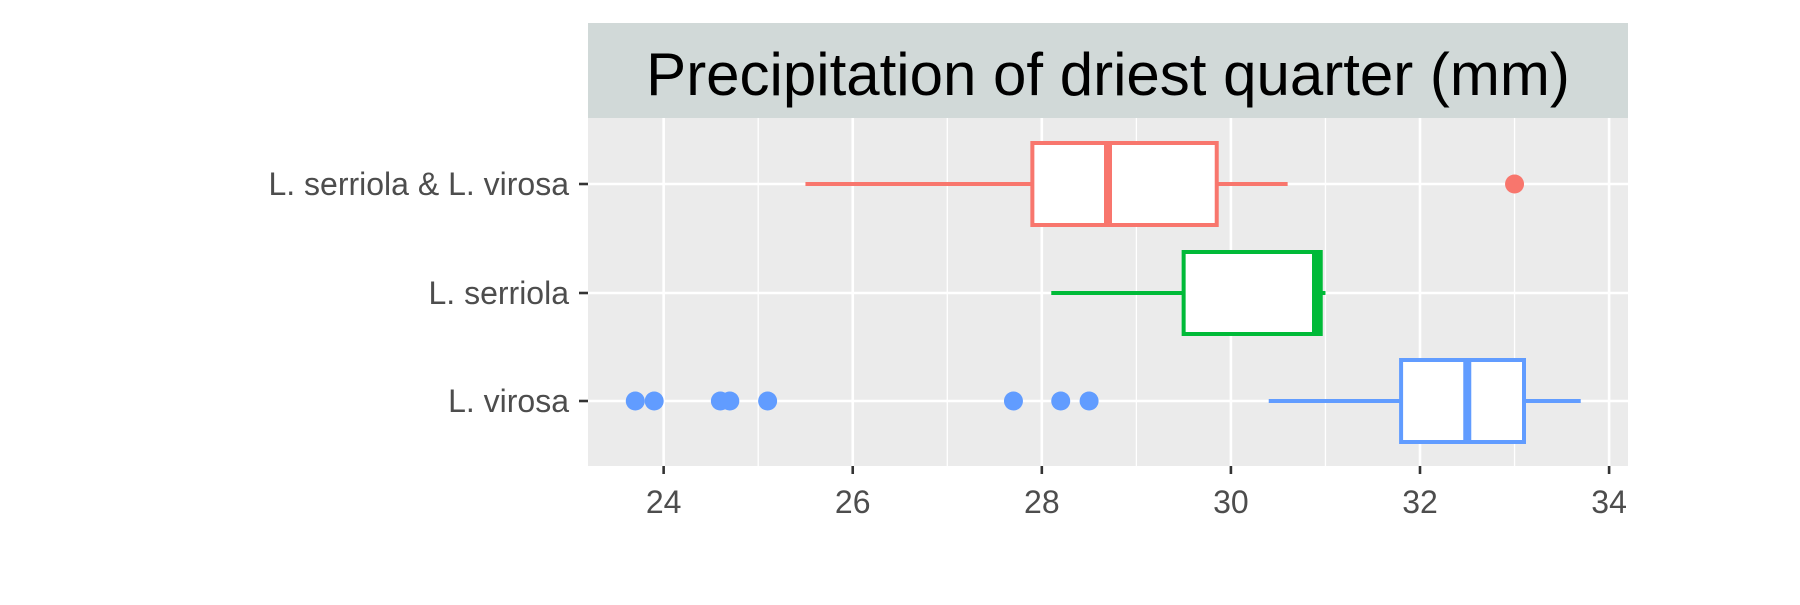  I want to click on x-tick-label: 32, so click(1420, 502).